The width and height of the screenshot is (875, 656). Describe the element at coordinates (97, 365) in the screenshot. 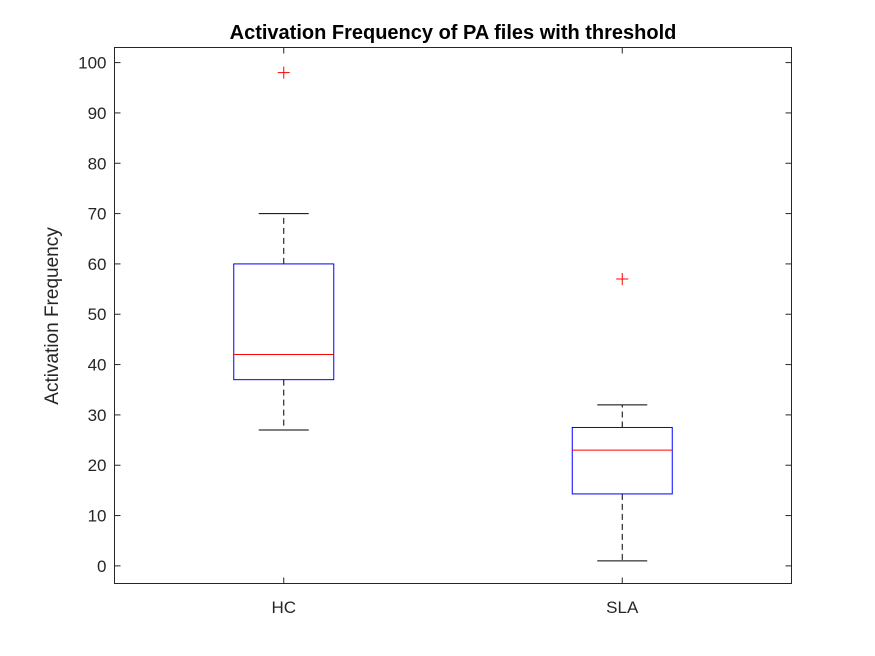

I see `y-tick-label: 40` at that location.